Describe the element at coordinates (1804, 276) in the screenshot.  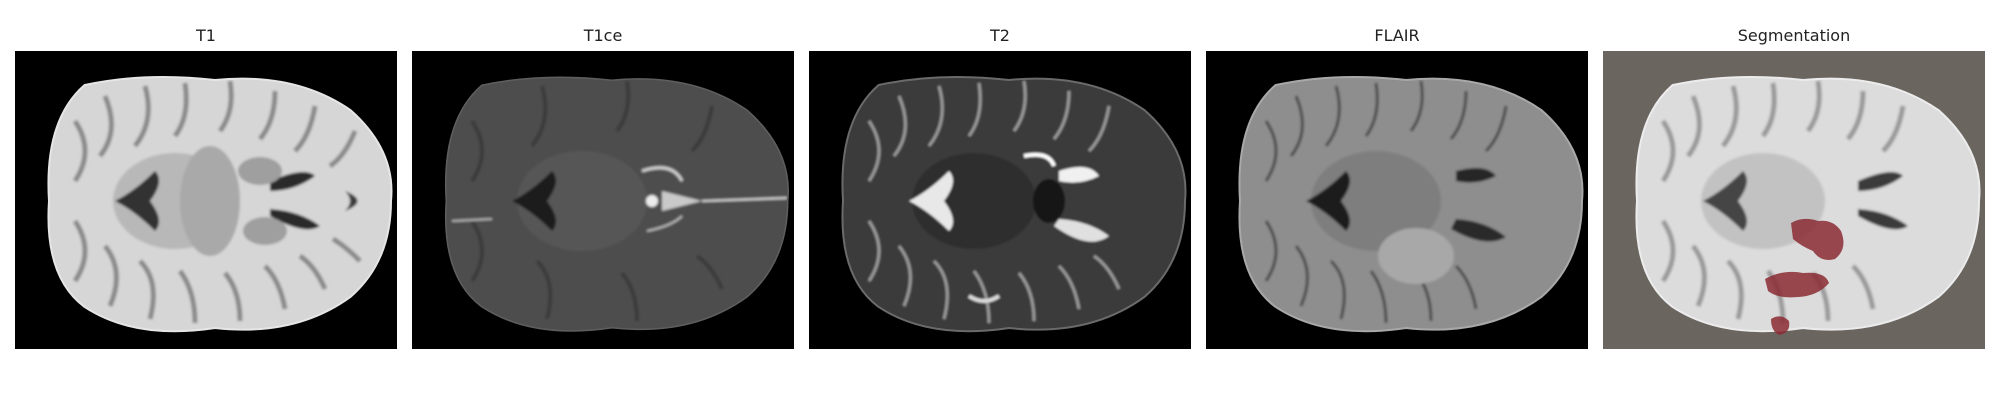
I see `tumor-segmentation-mask` at that location.